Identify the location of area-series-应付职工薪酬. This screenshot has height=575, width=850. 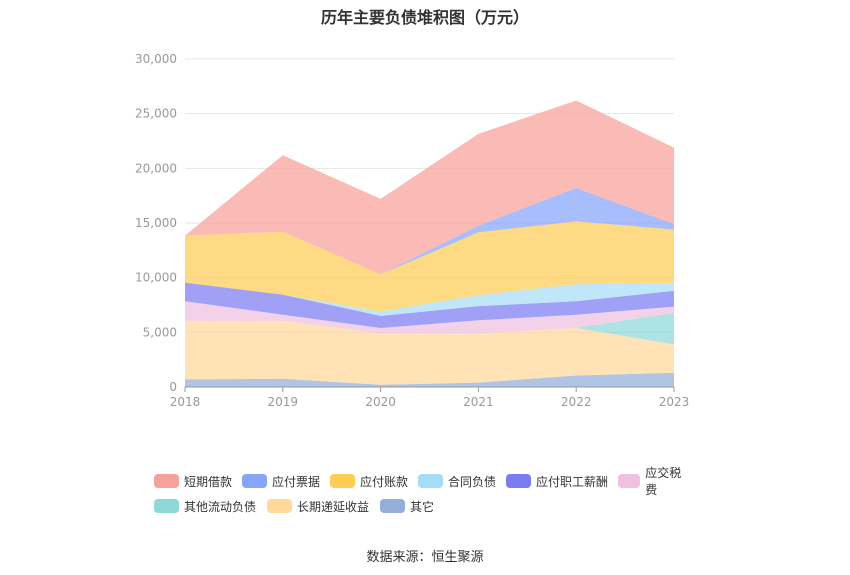
(429, 305).